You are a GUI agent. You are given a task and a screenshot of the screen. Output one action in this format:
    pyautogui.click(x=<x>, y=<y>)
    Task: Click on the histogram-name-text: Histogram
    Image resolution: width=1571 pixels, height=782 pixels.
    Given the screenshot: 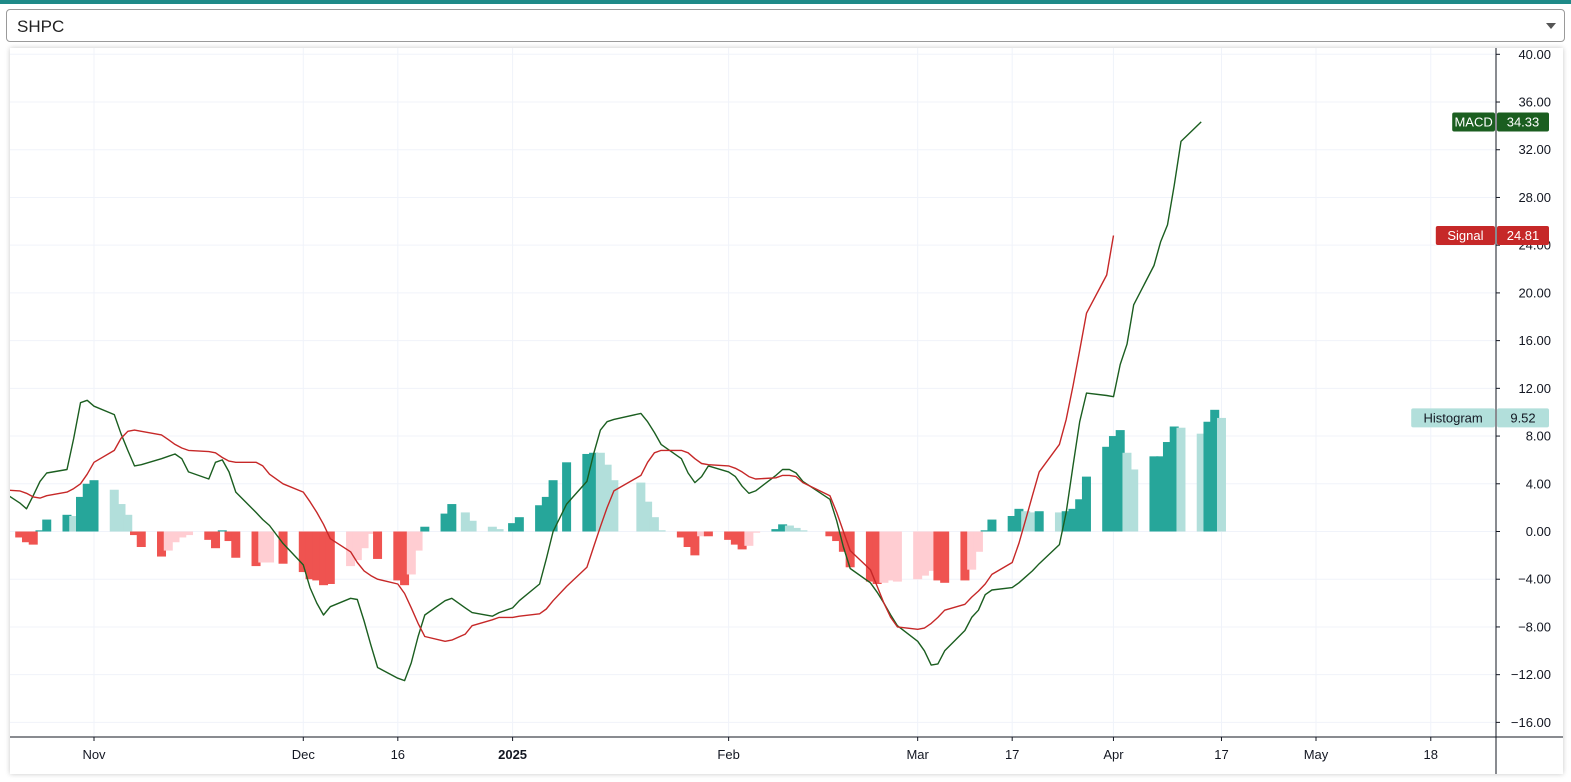 What is the action you would take?
    pyautogui.click(x=1452, y=417)
    